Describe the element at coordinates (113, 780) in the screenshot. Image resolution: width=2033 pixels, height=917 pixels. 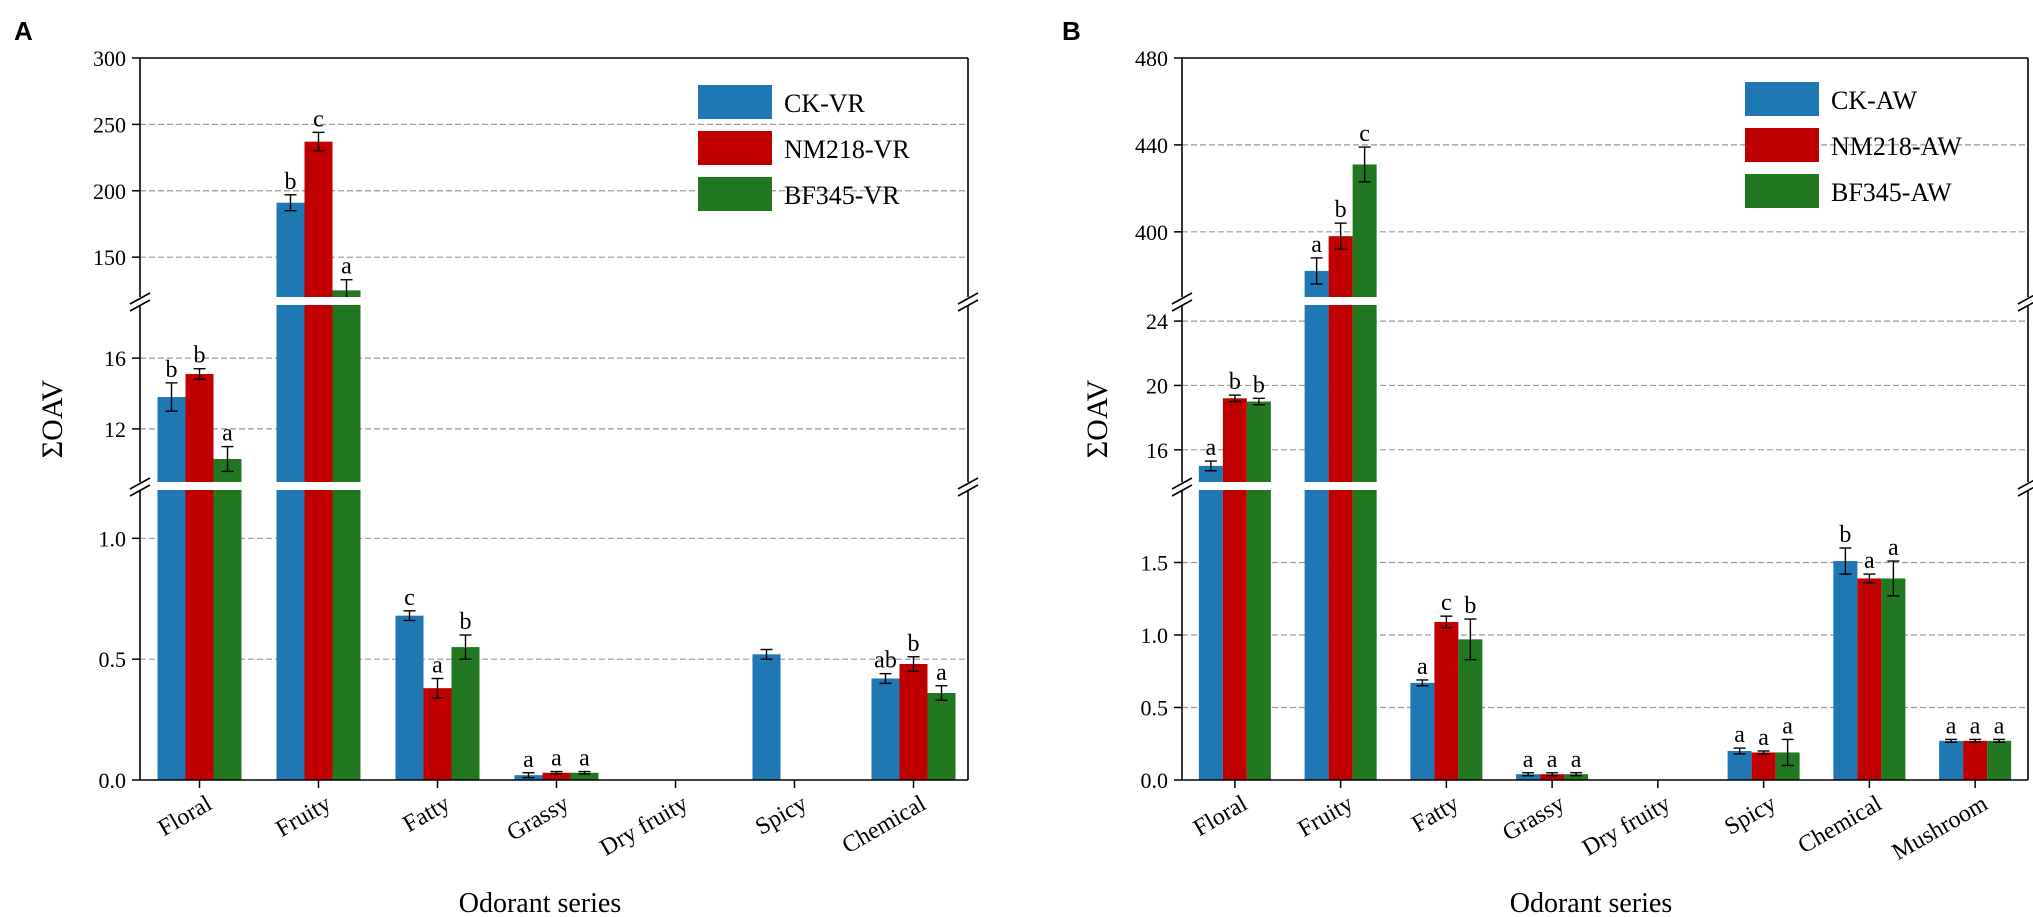
I see `y-tick-label: 0.0` at that location.